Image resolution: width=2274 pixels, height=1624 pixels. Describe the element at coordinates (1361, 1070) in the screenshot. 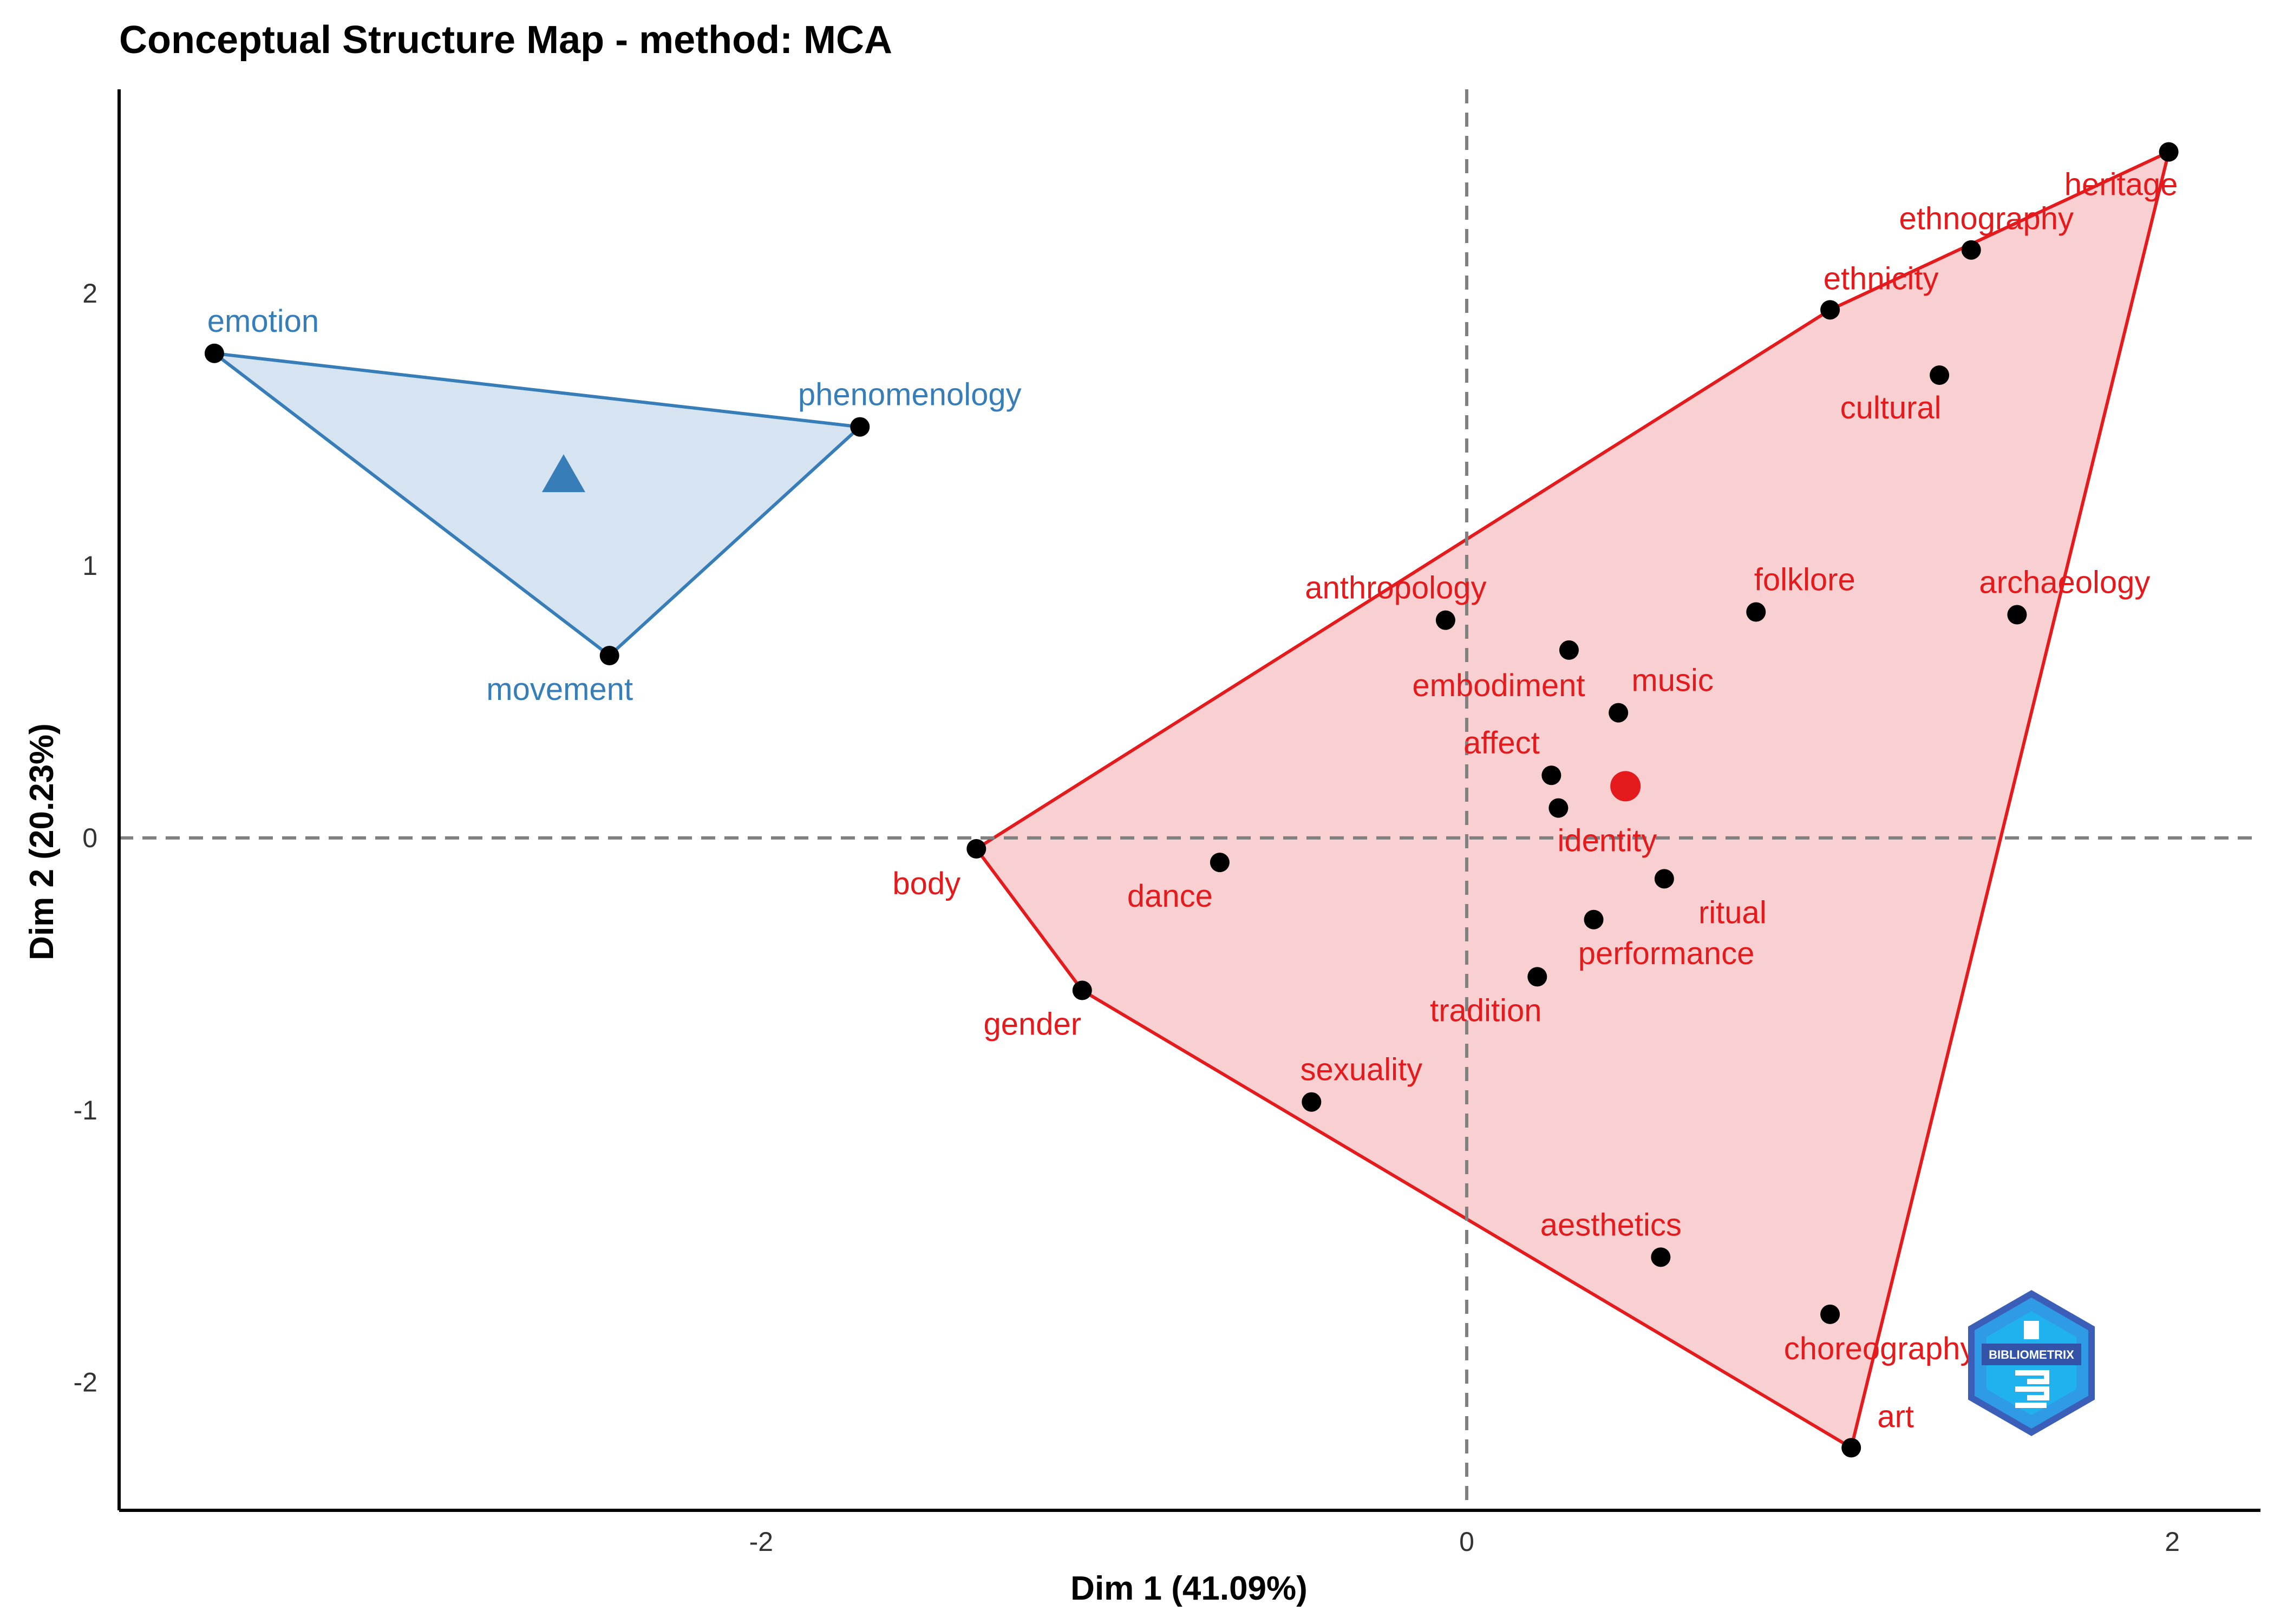

I see `label-sexuality: sexuality` at that location.